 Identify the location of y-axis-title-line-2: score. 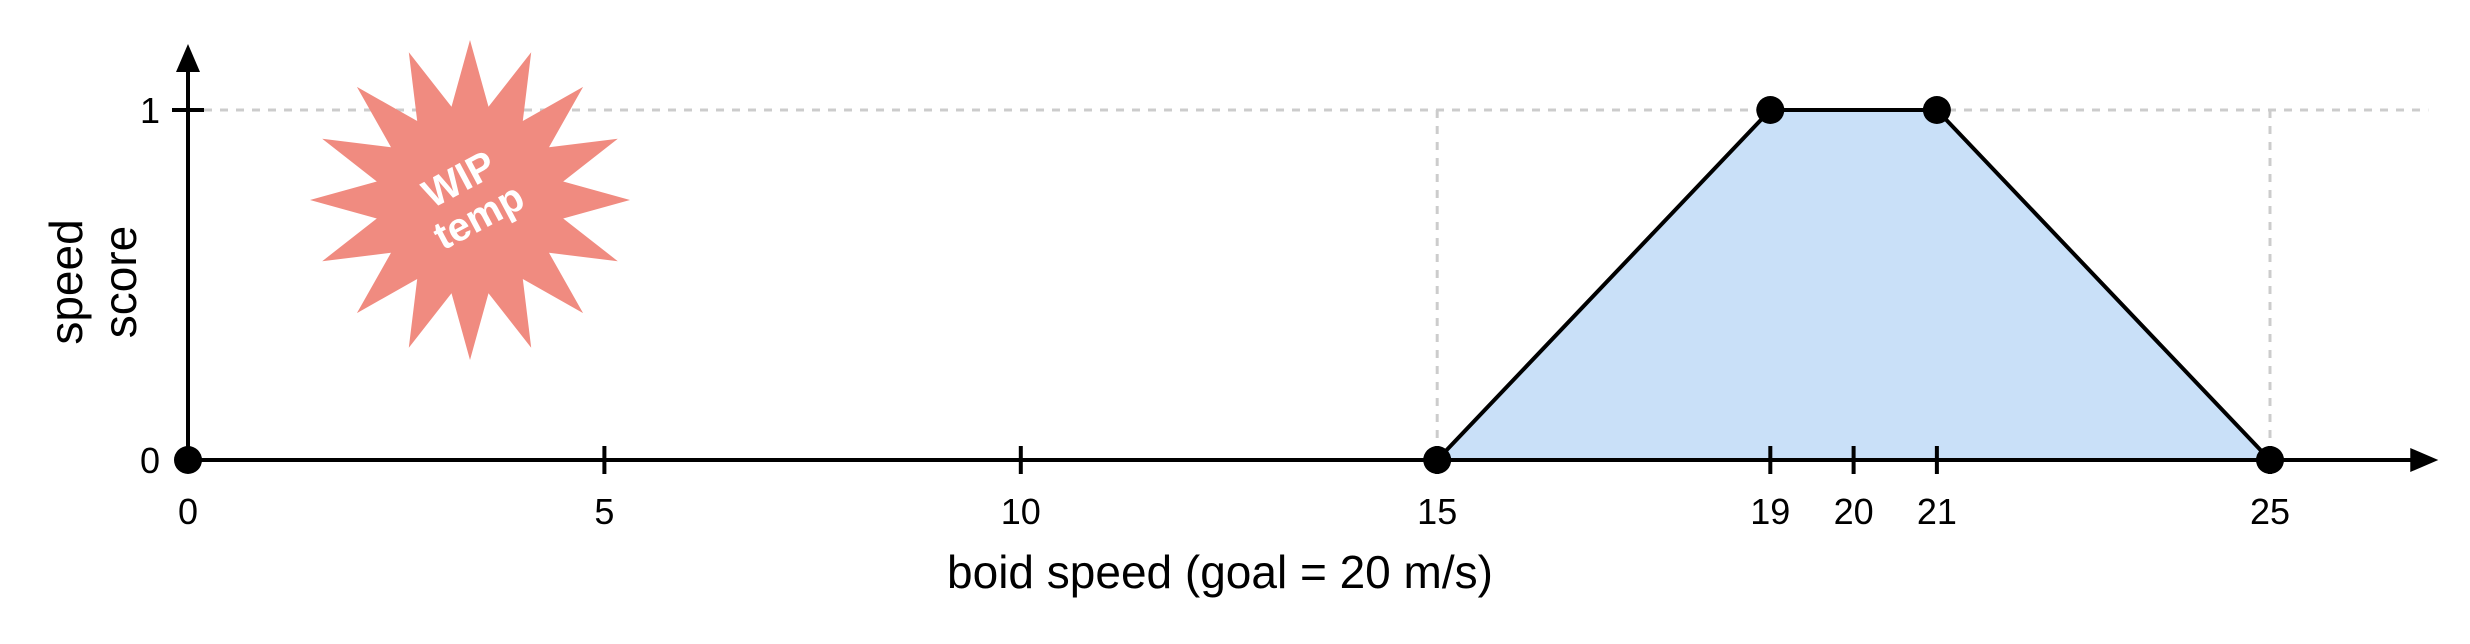
(120, 282).